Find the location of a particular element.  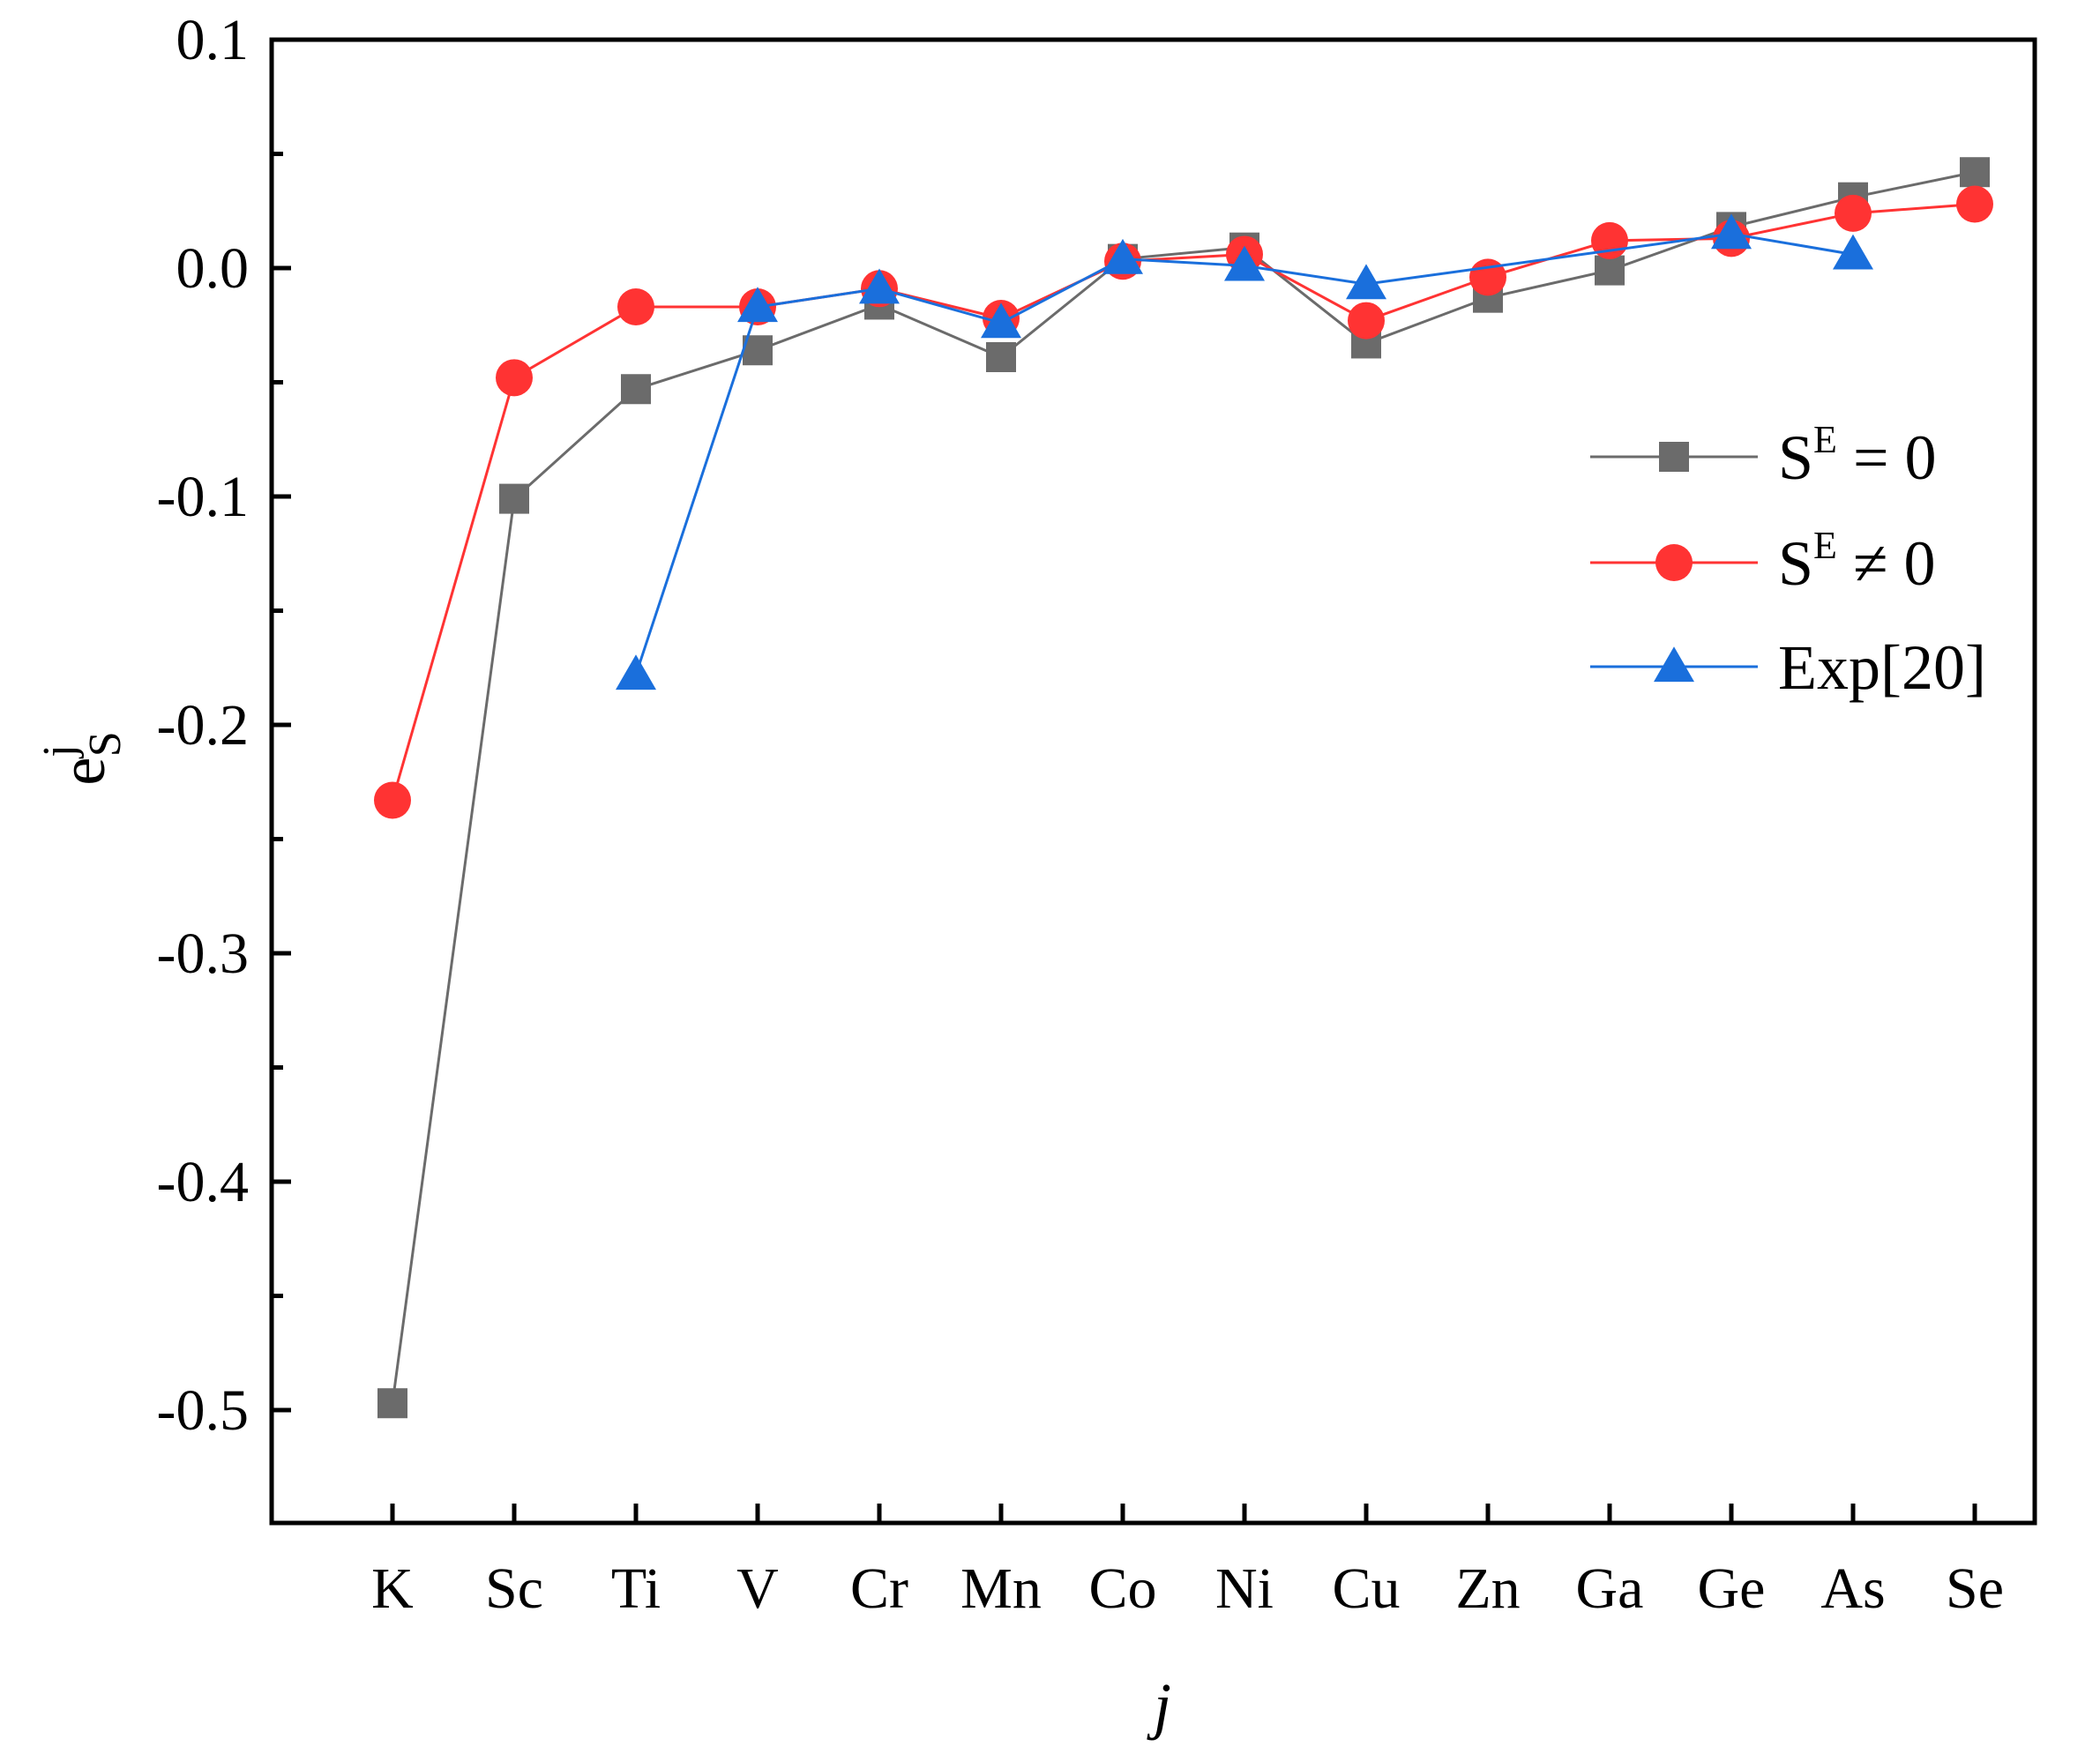

x-tick-label: Se is located at coordinates (1975, 1588).